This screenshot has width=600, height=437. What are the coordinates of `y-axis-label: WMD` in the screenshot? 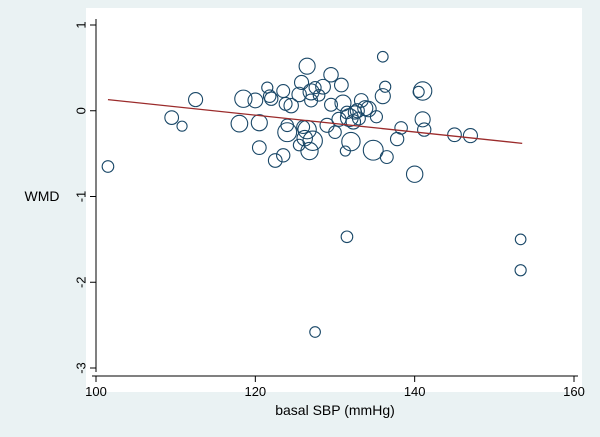 It's located at (42, 196).